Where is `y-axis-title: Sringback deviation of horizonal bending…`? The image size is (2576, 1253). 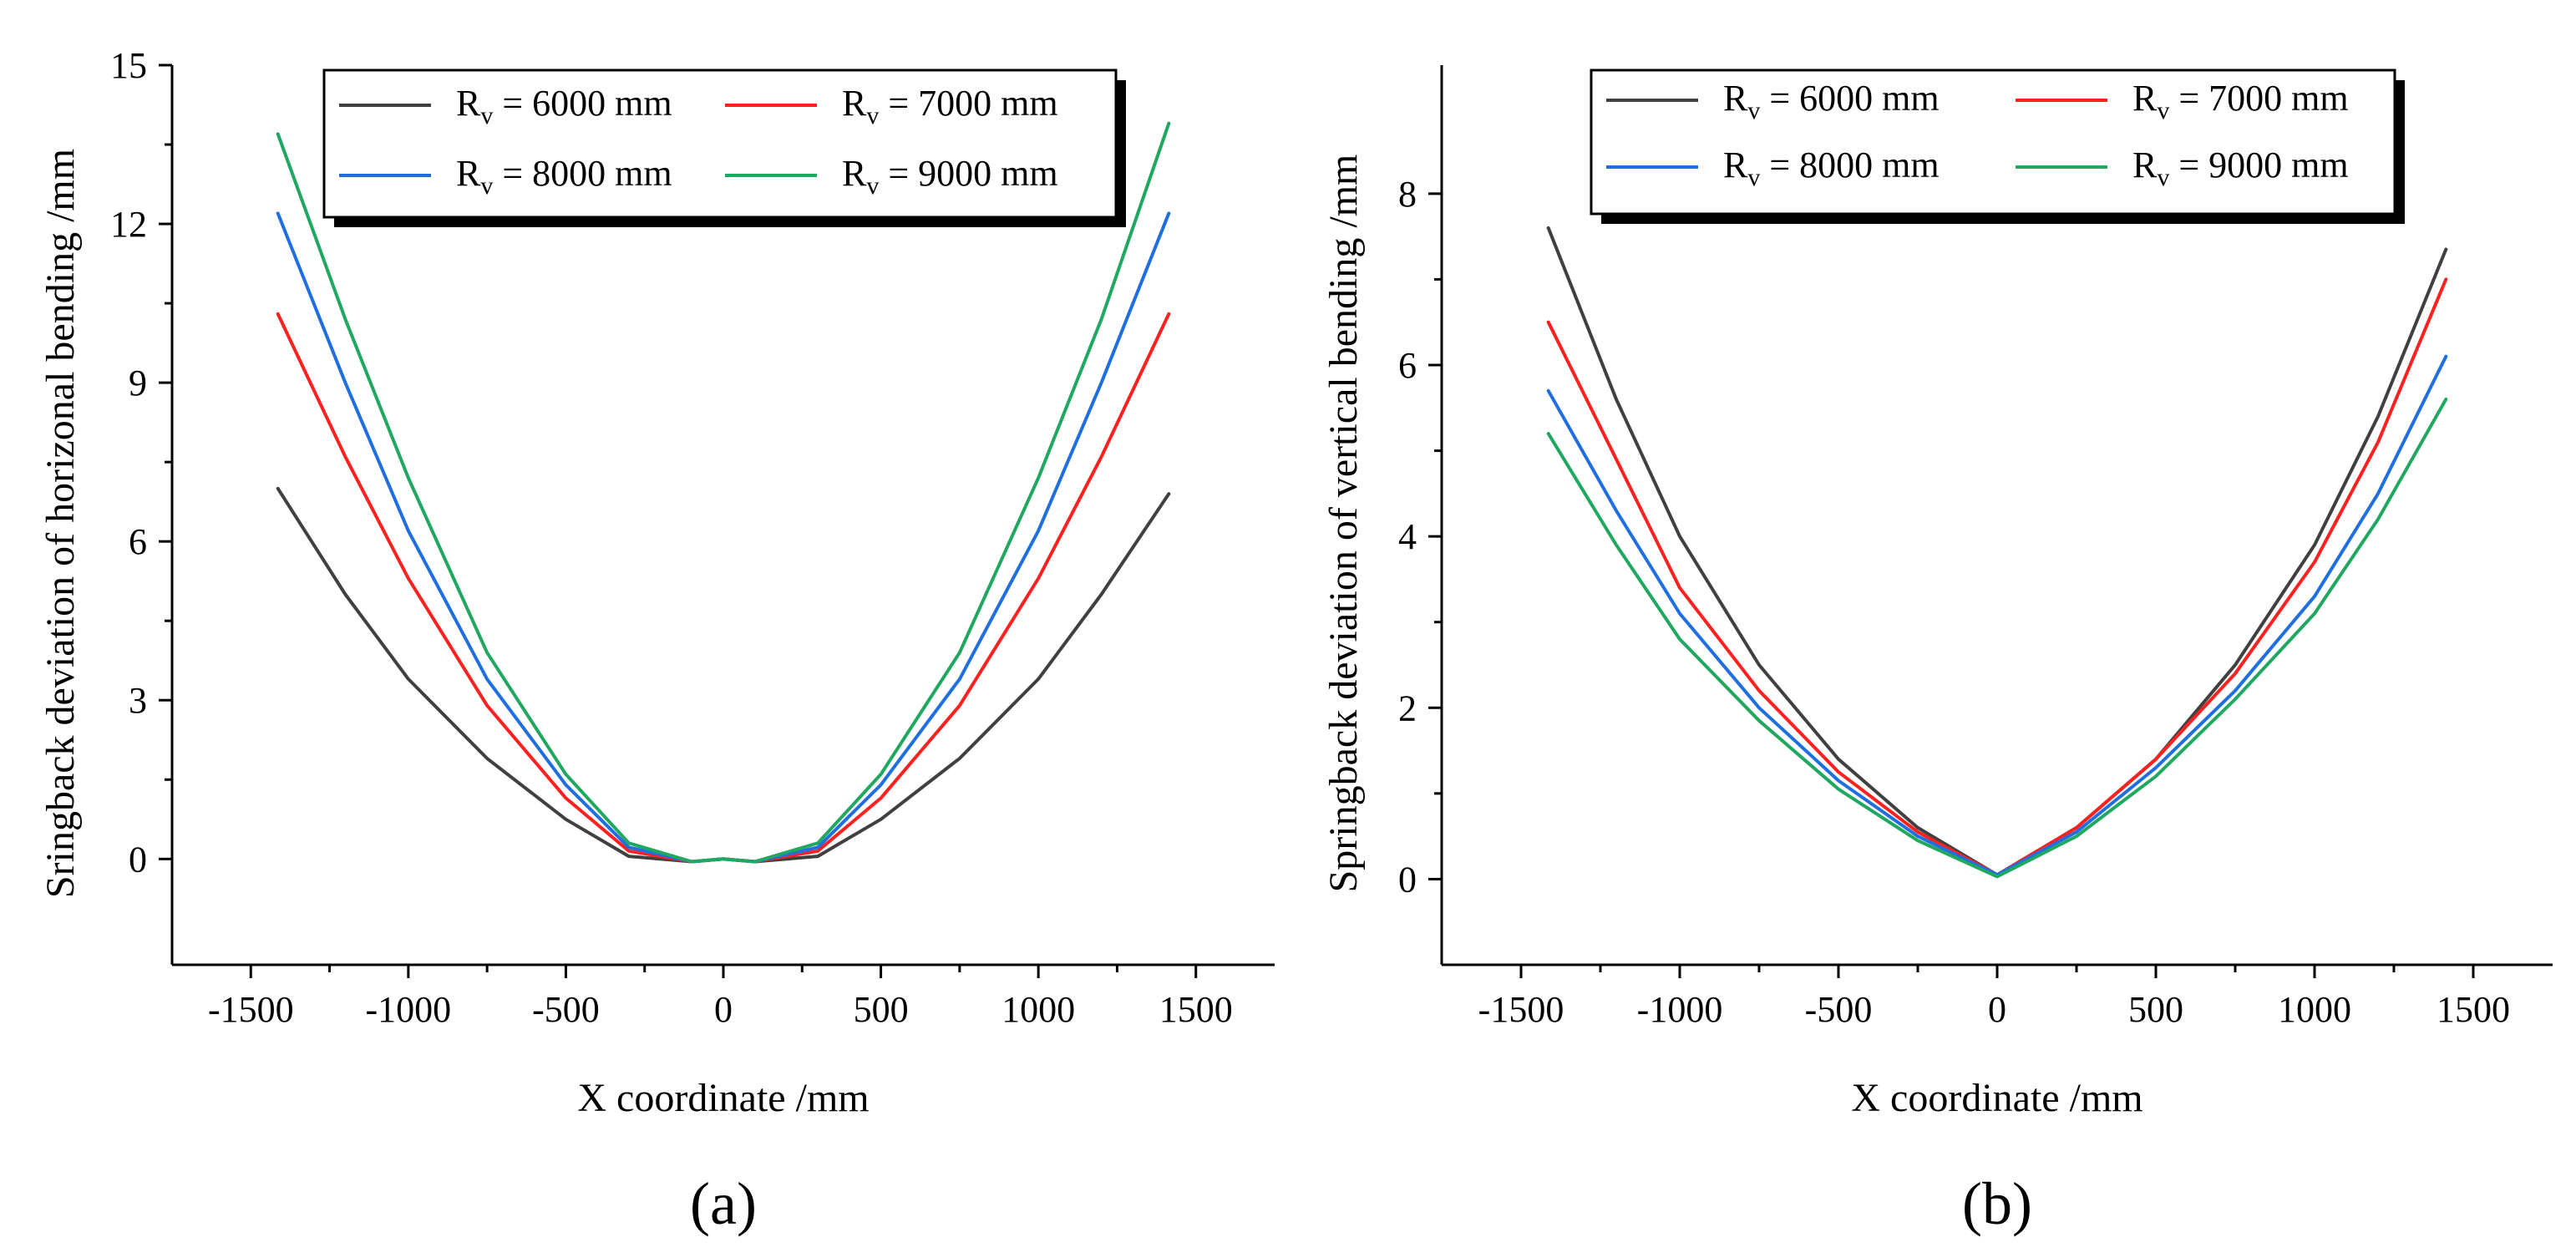 y-axis-title: Sringback deviation of horizonal bending… is located at coordinates (60, 523).